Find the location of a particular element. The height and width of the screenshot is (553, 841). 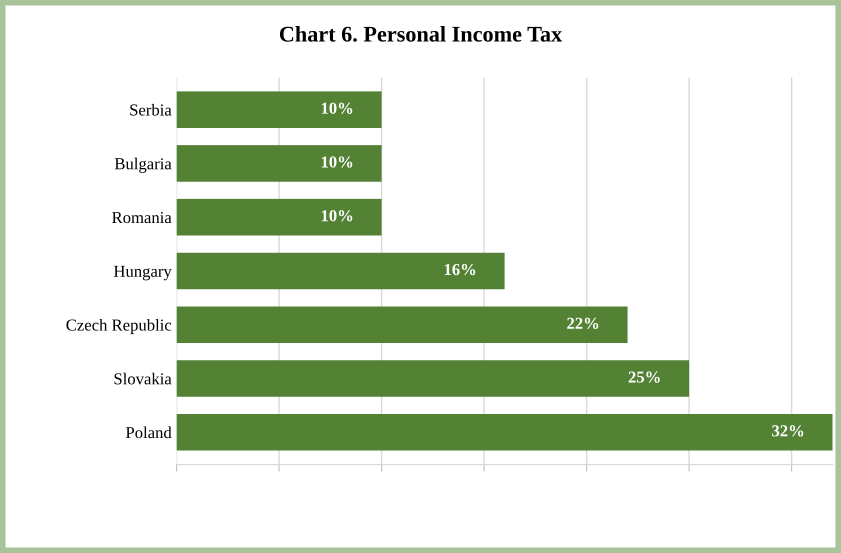

data-label: 16% is located at coordinates (460, 270).